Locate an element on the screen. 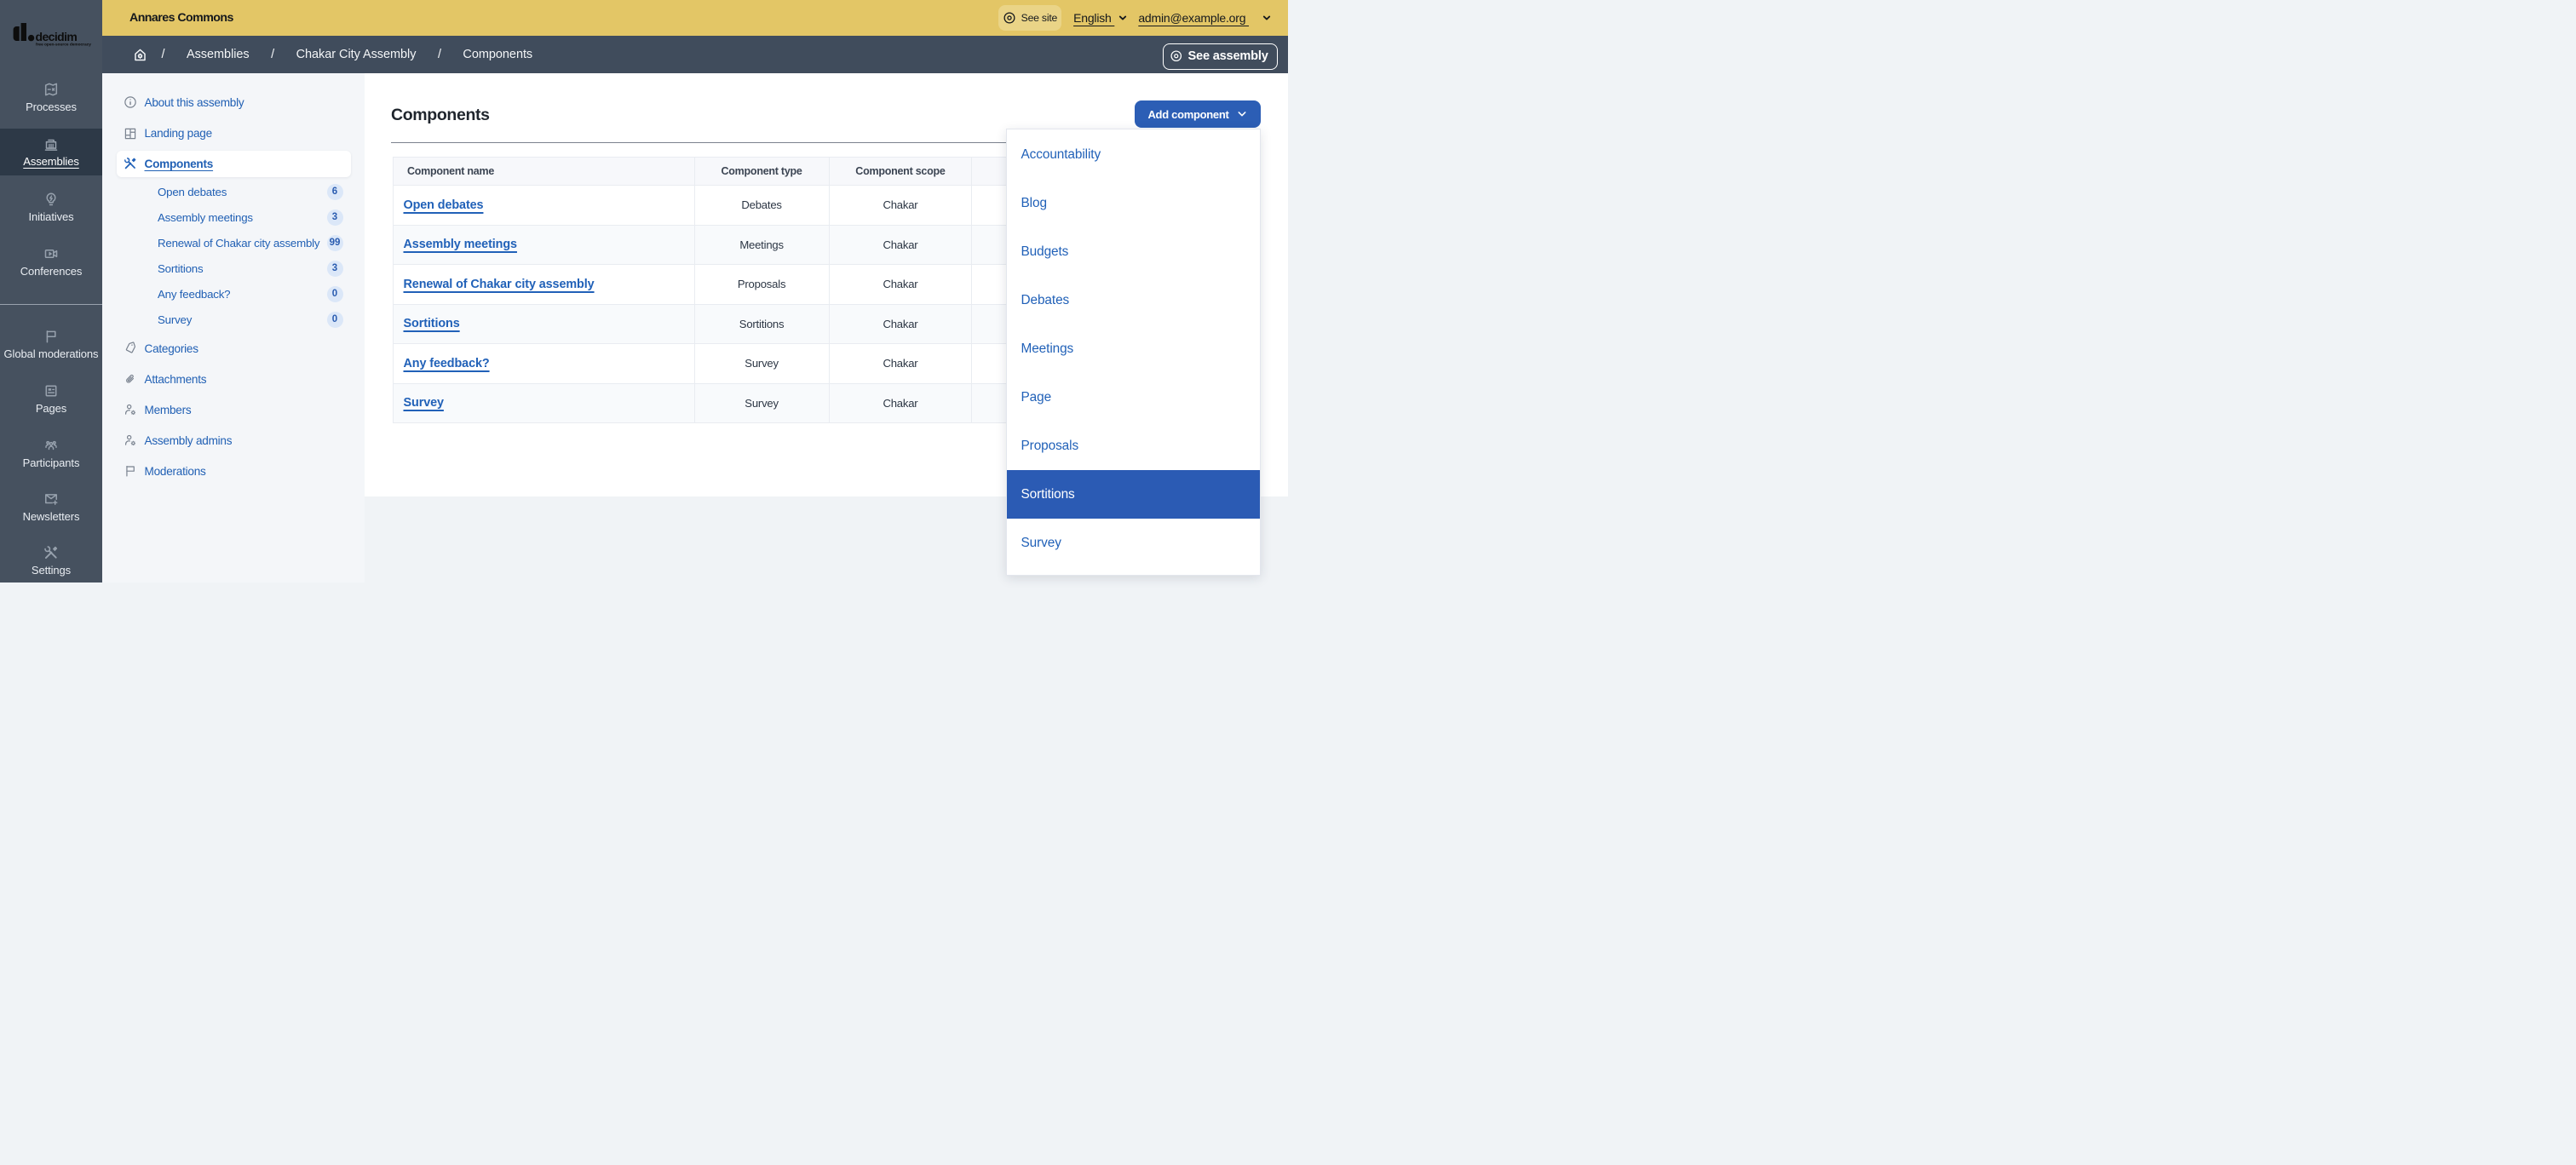 The height and width of the screenshot is (1165, 2576). svg-text: free open-source democracy is located at coordinates (64, 45).